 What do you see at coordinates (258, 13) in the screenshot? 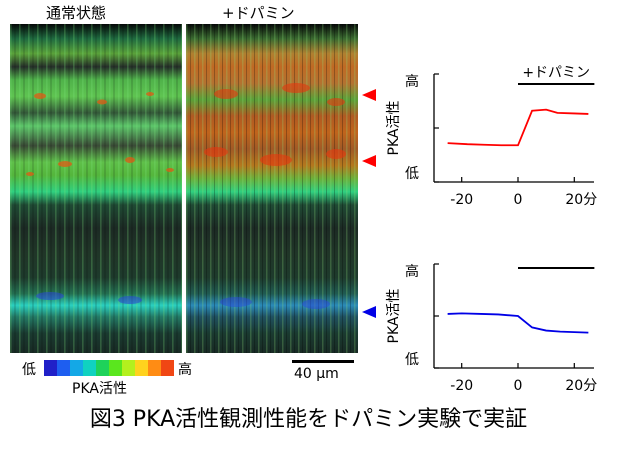
I see `panel-right-title: +ドパミン` at bounding box center [258, 13].